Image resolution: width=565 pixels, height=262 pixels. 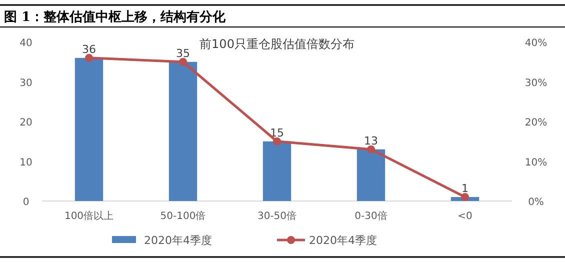 I want to click on x-tick-label: <0, so click(x=465, y=216).